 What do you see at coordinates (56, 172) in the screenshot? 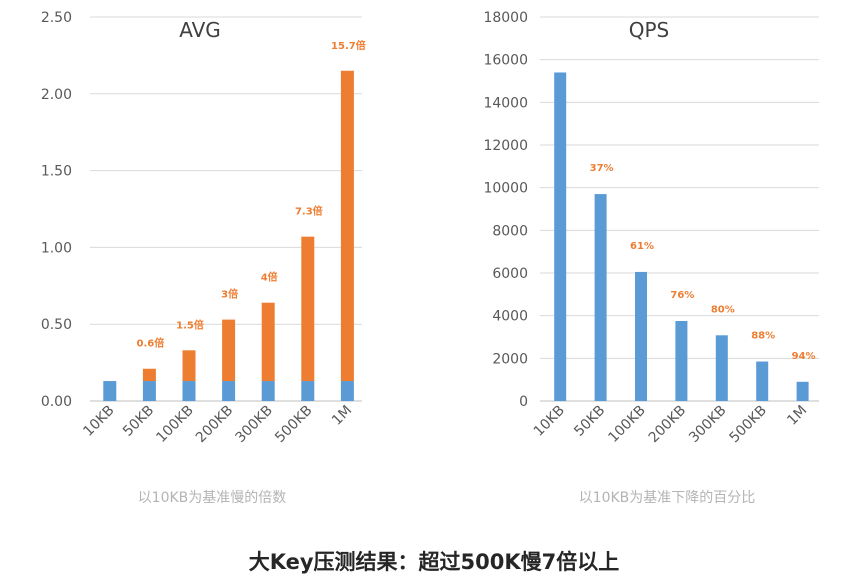
I see `avg-y-tick-label: 1.50` at bounding box center [56, 172].